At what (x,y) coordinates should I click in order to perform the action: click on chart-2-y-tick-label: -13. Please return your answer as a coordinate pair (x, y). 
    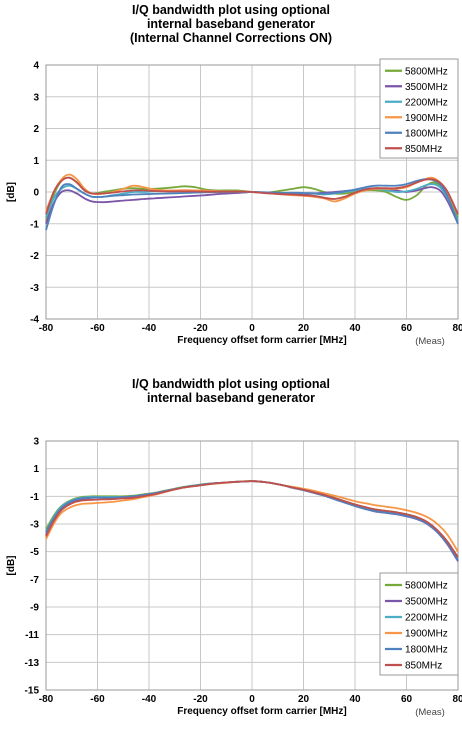
    Looking at the image, I should click on (32, 663).